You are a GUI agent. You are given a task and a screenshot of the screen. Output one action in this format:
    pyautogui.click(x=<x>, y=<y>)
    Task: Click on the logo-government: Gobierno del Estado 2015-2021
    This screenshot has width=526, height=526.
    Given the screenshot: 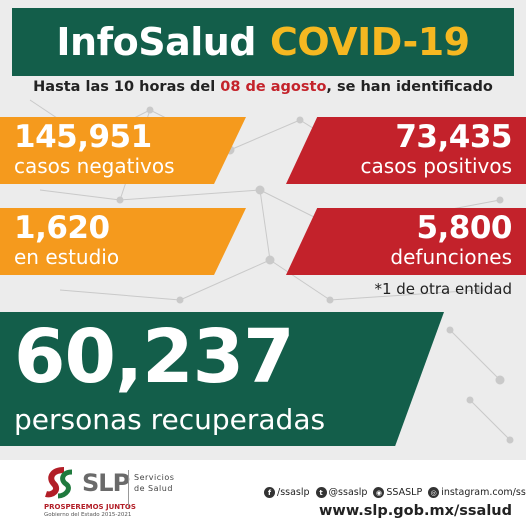 What is the action you would take?
    pyautogui.click(x=88, y=515)
    